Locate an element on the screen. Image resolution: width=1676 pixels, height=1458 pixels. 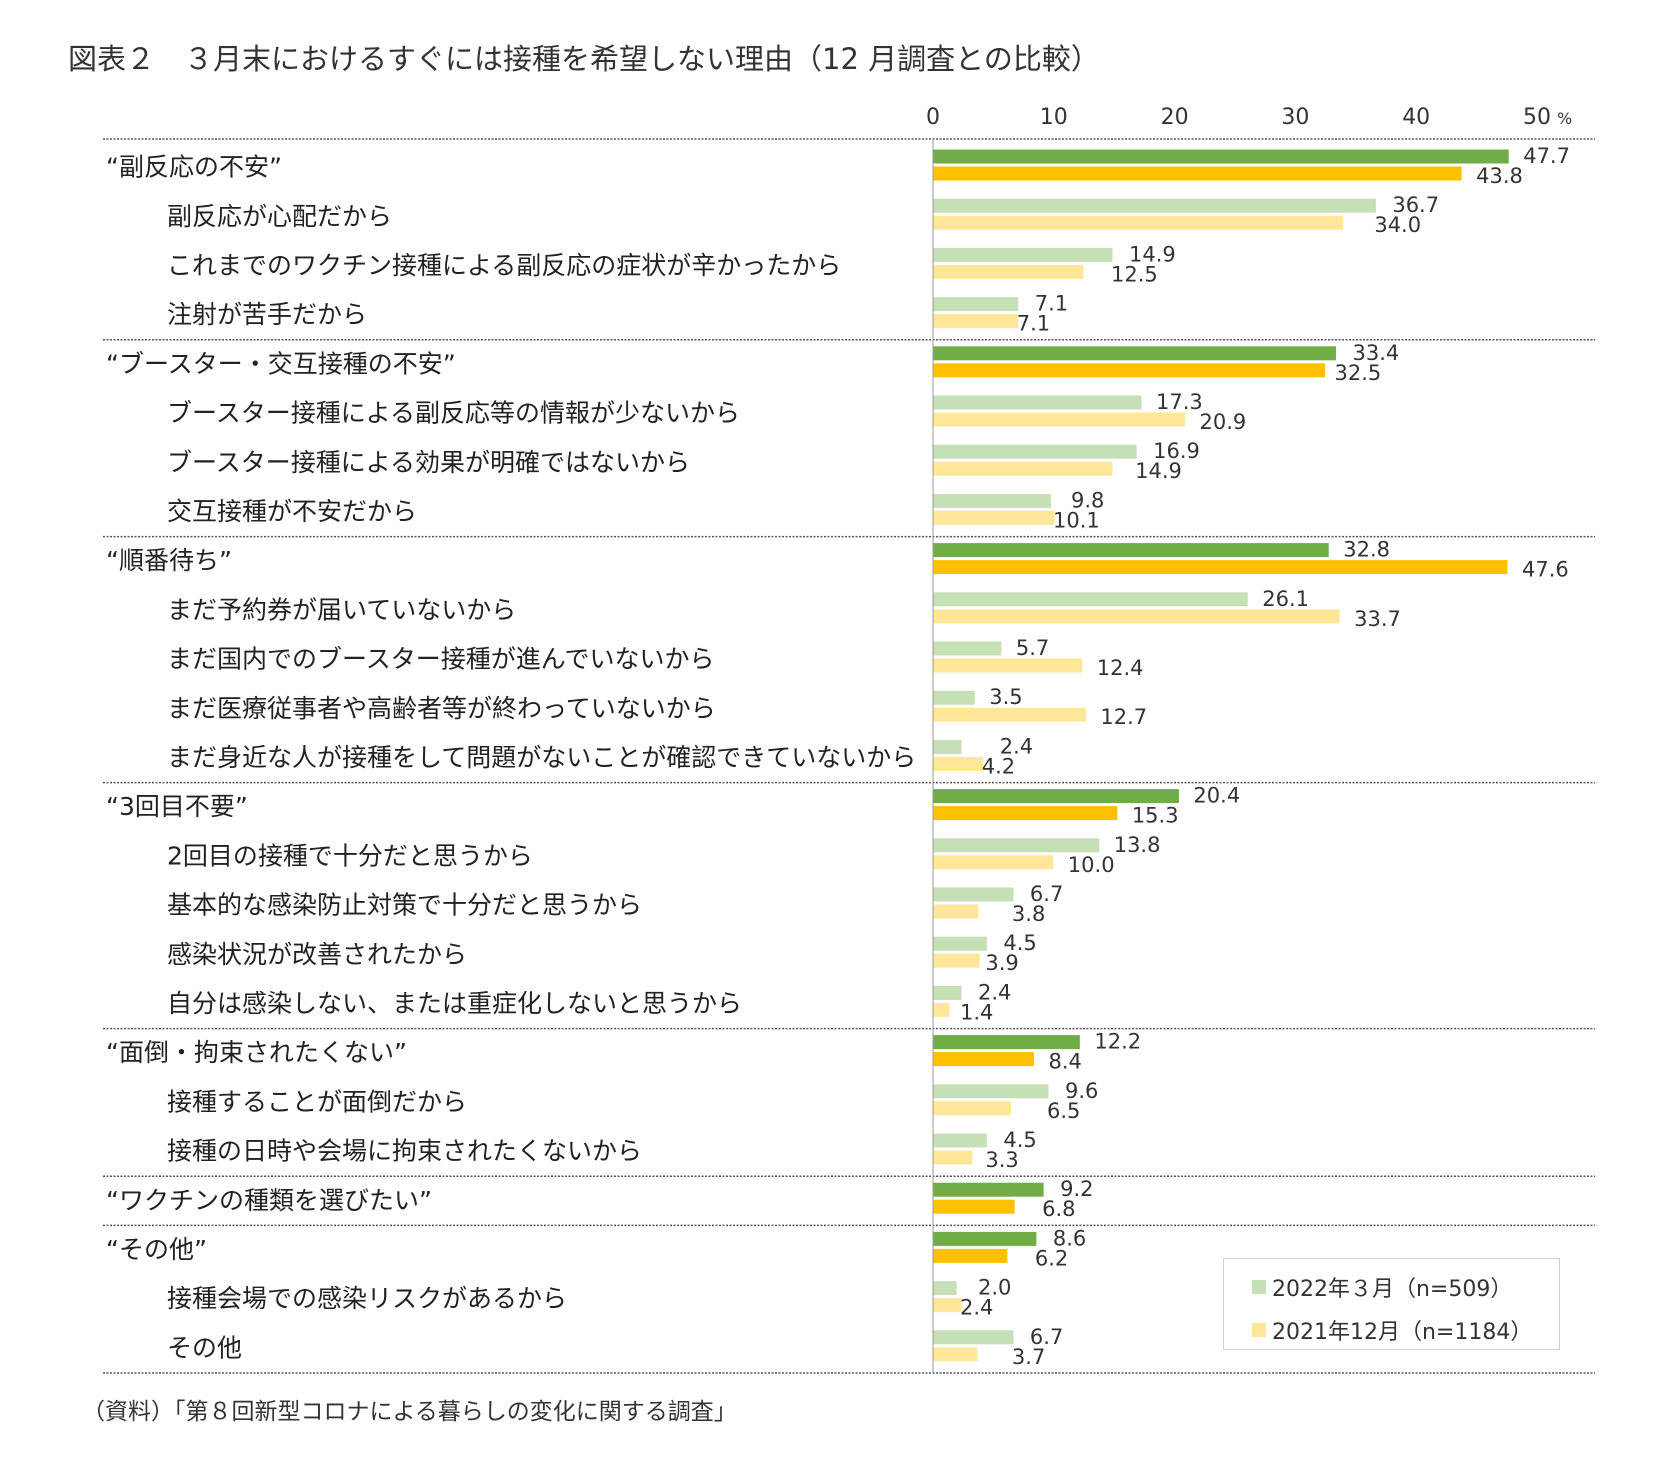
data-label-2022-march: 16.9 is located at coordinates (1176, 451).